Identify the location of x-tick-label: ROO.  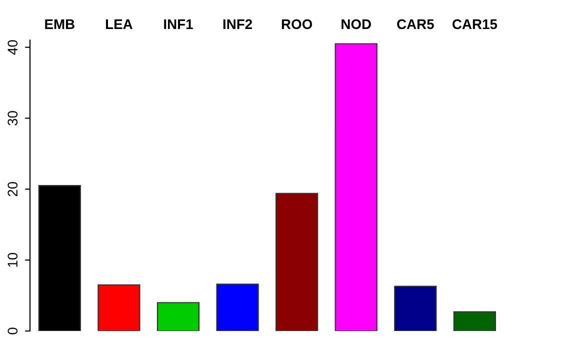
(297, 24).